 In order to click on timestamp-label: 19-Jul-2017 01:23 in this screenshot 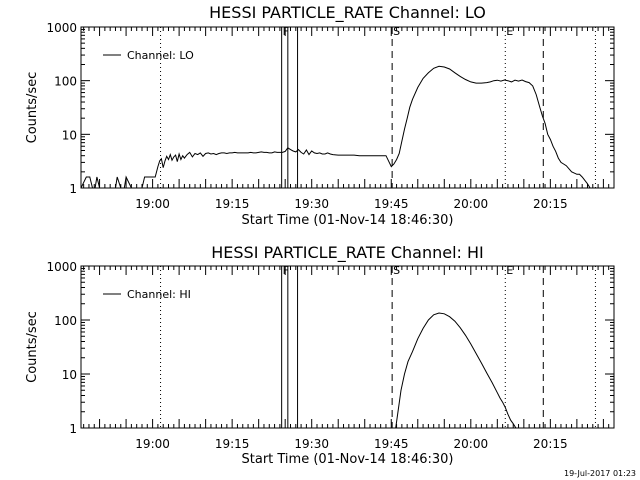, I will do `click(600, 473)`.